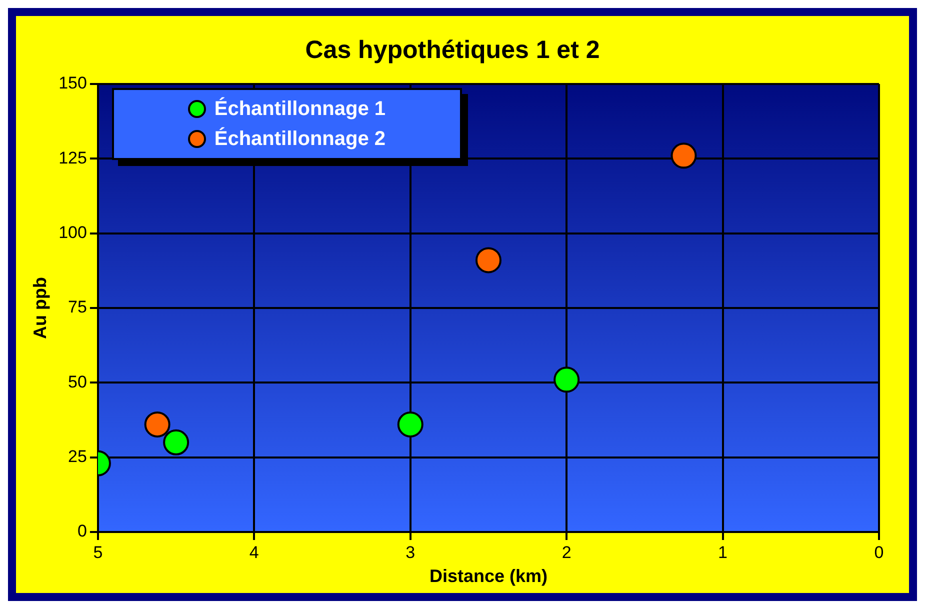 The image size is (925, 609). What do you see at coordinates (411, 552) in the screenshot?
I see `x-tick-label: 3` at bounding box center [411, 552].